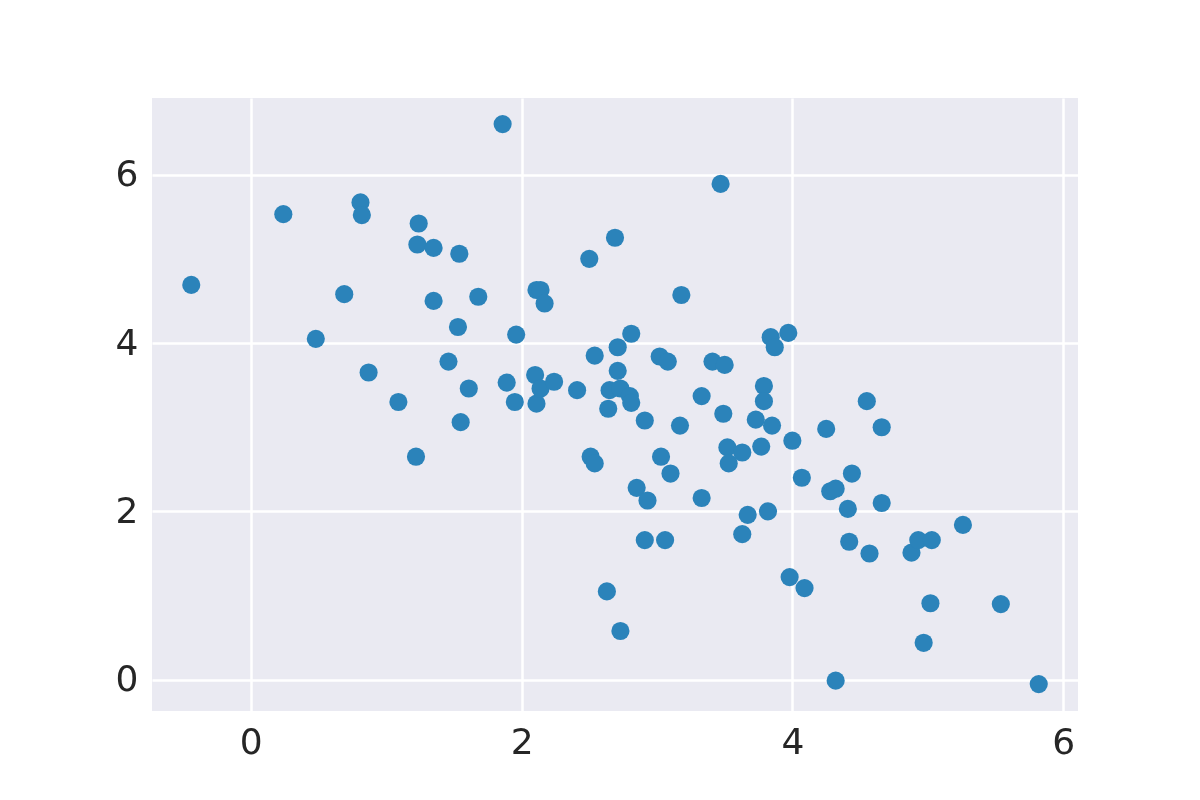 Image resolution: width=1200 pixels, height=800 pixels. I want to click on y-tick-label: 0, so click(127, 679).